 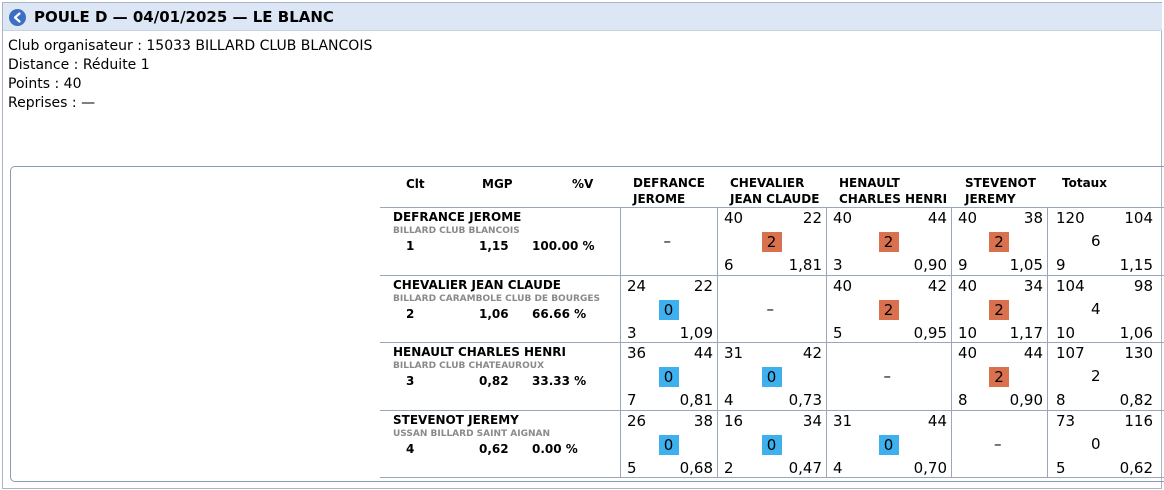 I want to click on match-reprises: 3, so click(x=838, y=265).